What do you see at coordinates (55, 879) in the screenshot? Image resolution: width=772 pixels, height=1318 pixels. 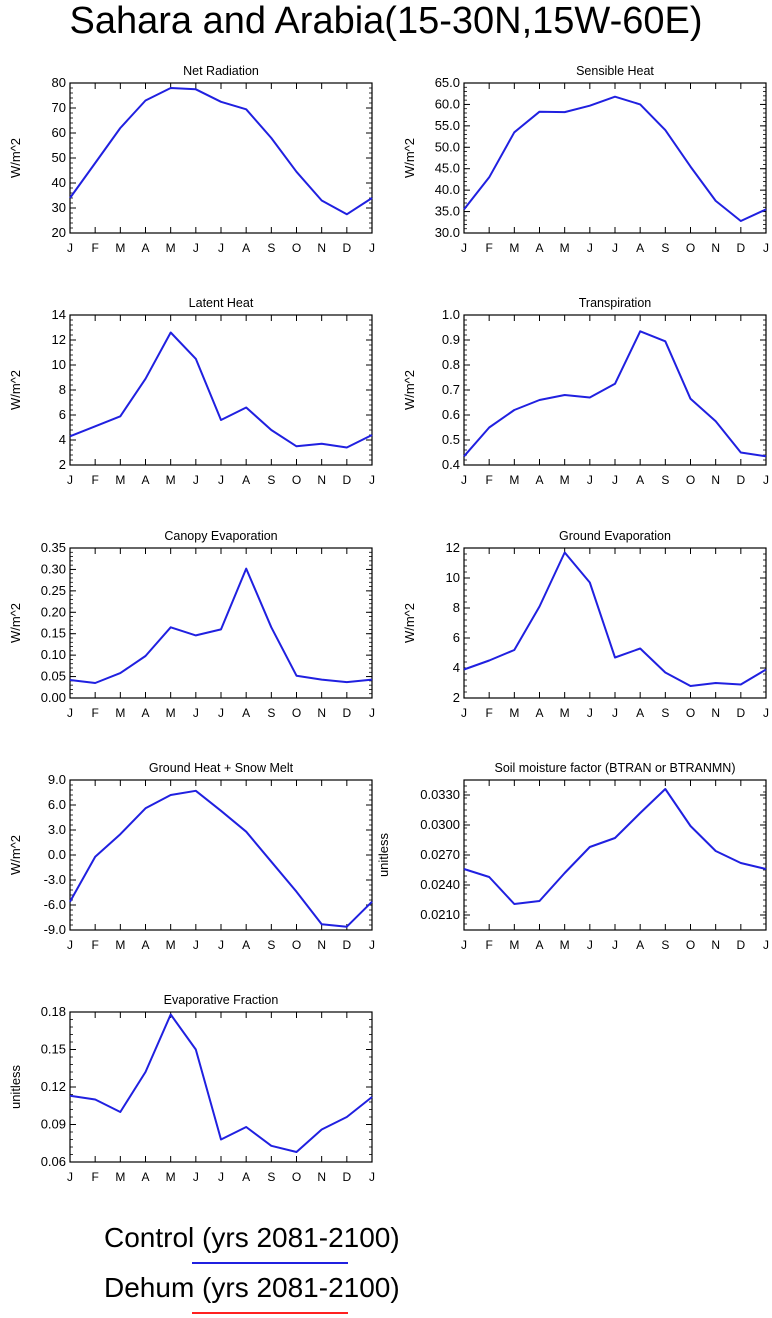 I see `y-tick-label: -3.0` at bounding box center [55, 879].